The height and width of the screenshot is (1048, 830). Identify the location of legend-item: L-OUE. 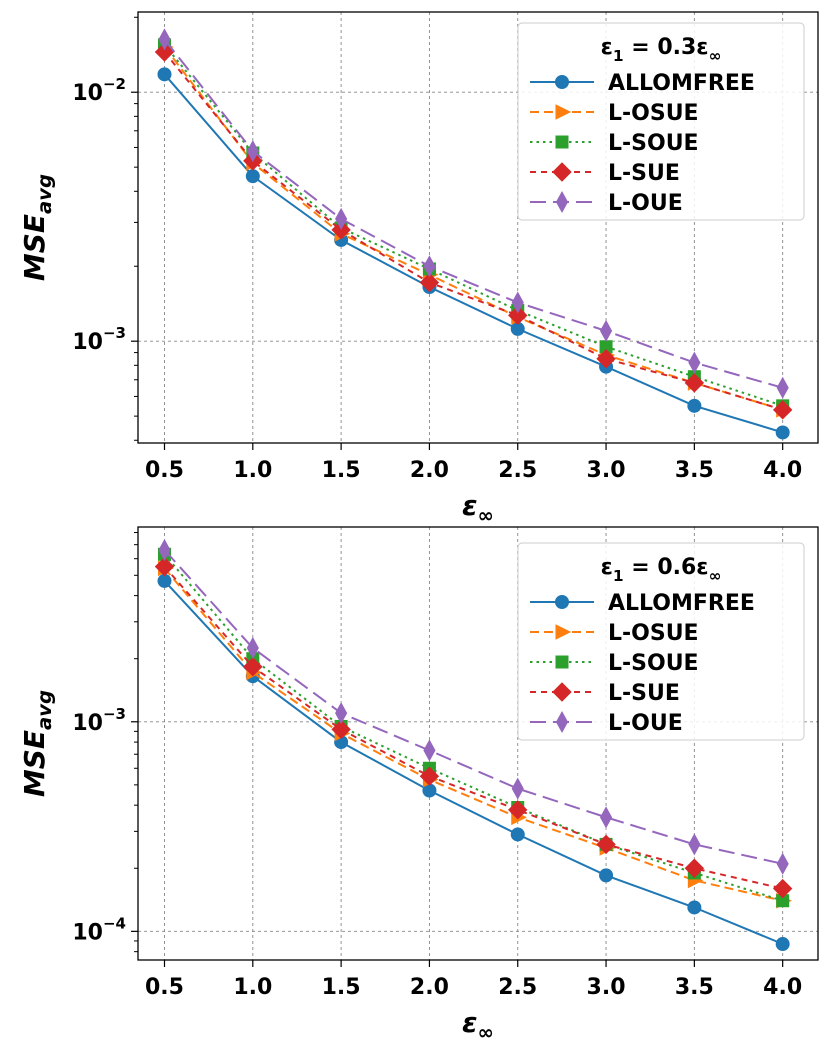
(606, 723).